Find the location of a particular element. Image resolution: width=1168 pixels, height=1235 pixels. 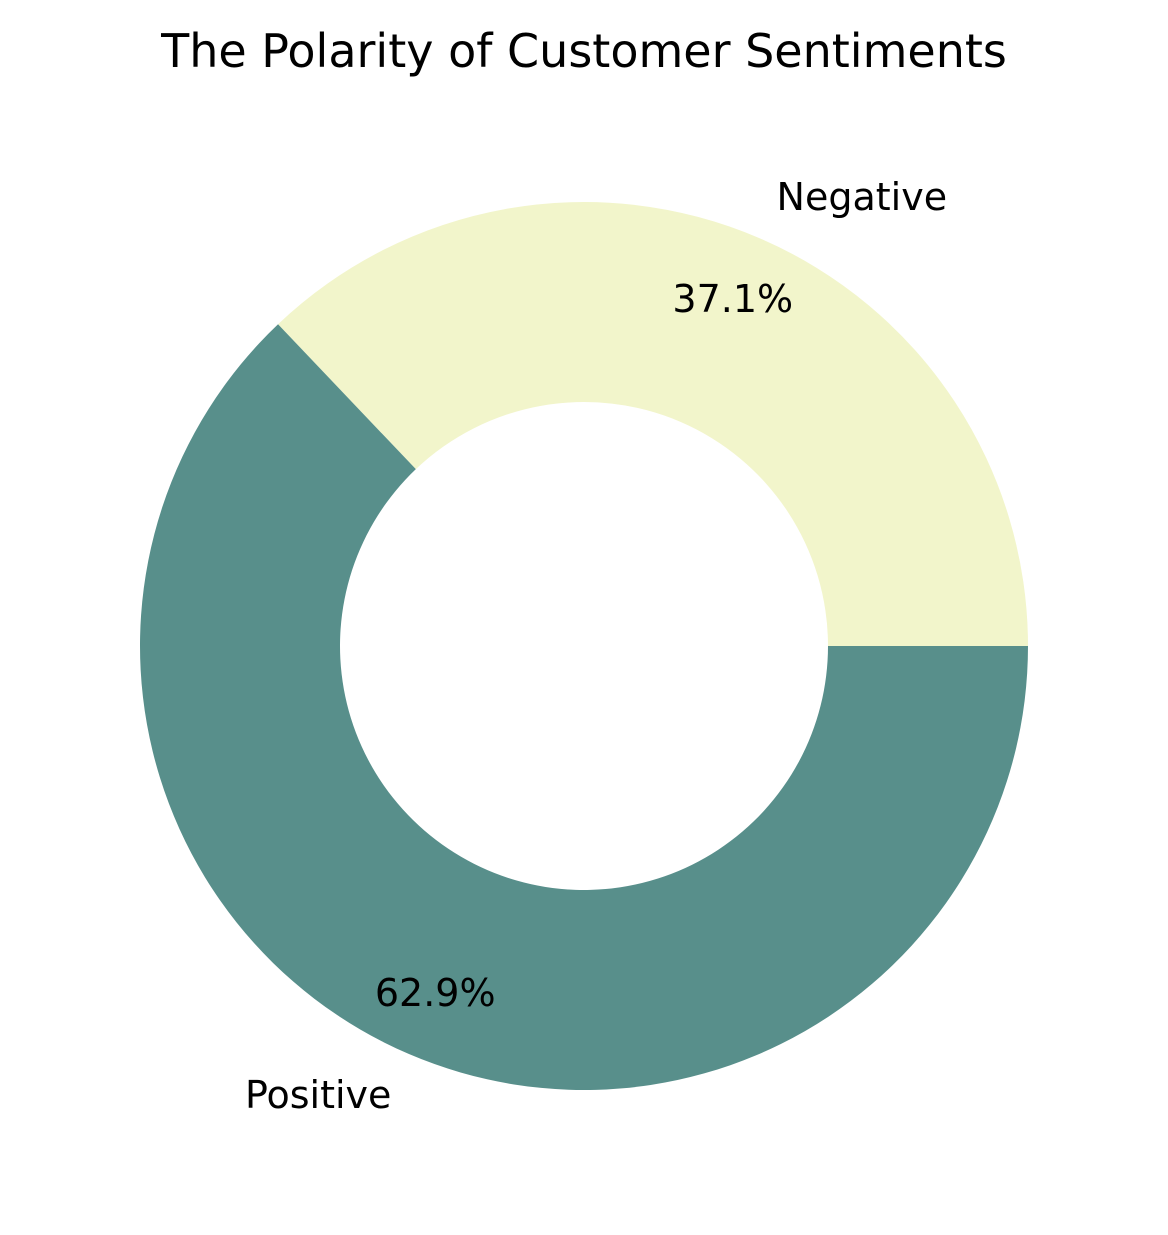

chart-title: The Polarity of Customer Sentiments is located at coordinates (583, 51).